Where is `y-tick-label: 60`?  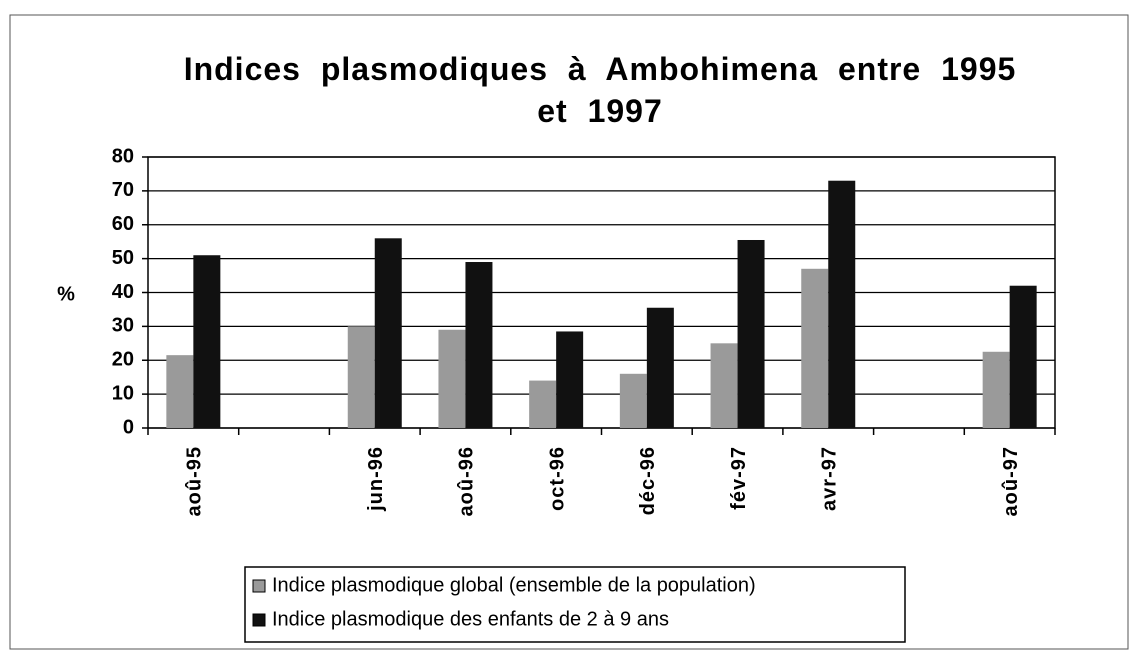
y-tick-label: 60 is located at coordinates (123, 224).